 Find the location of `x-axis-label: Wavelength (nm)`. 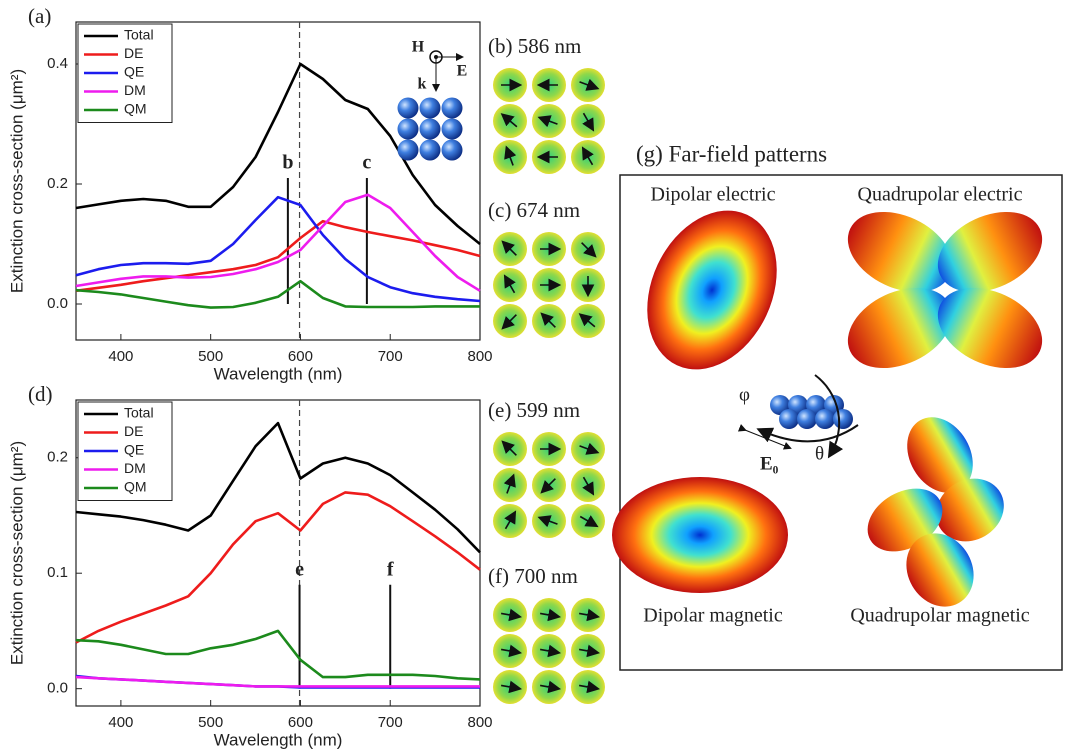

x-axis-label: Wavelength (nm) is located at coordinates (278, 373).